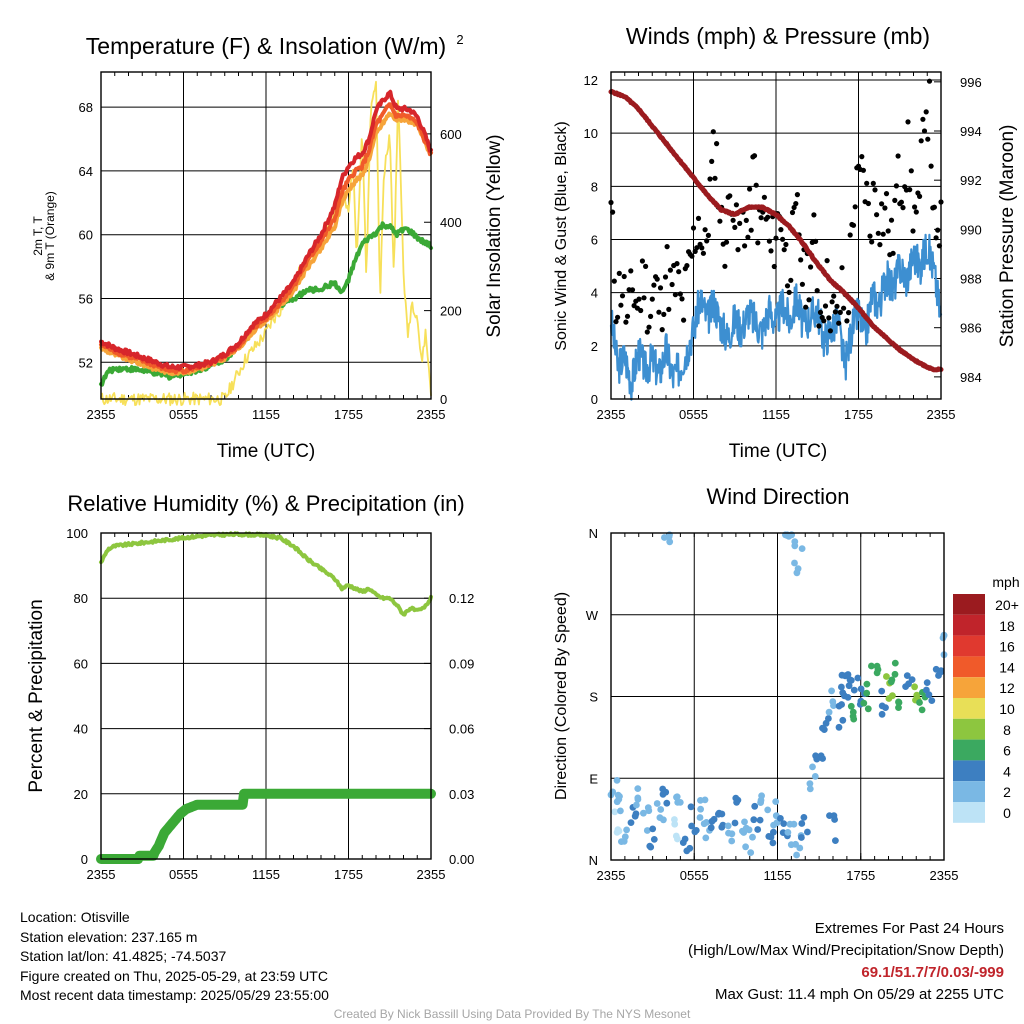 This screenshot has height=1024, width=1024. I want to click on y-tick-label: 2, so click(594, 346).